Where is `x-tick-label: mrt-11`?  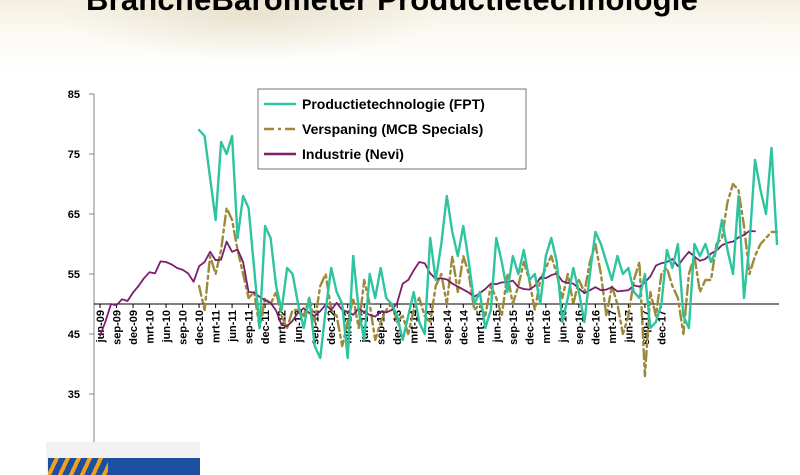
x-tick-label: mrt-11 is located at coordinates (217, 326).